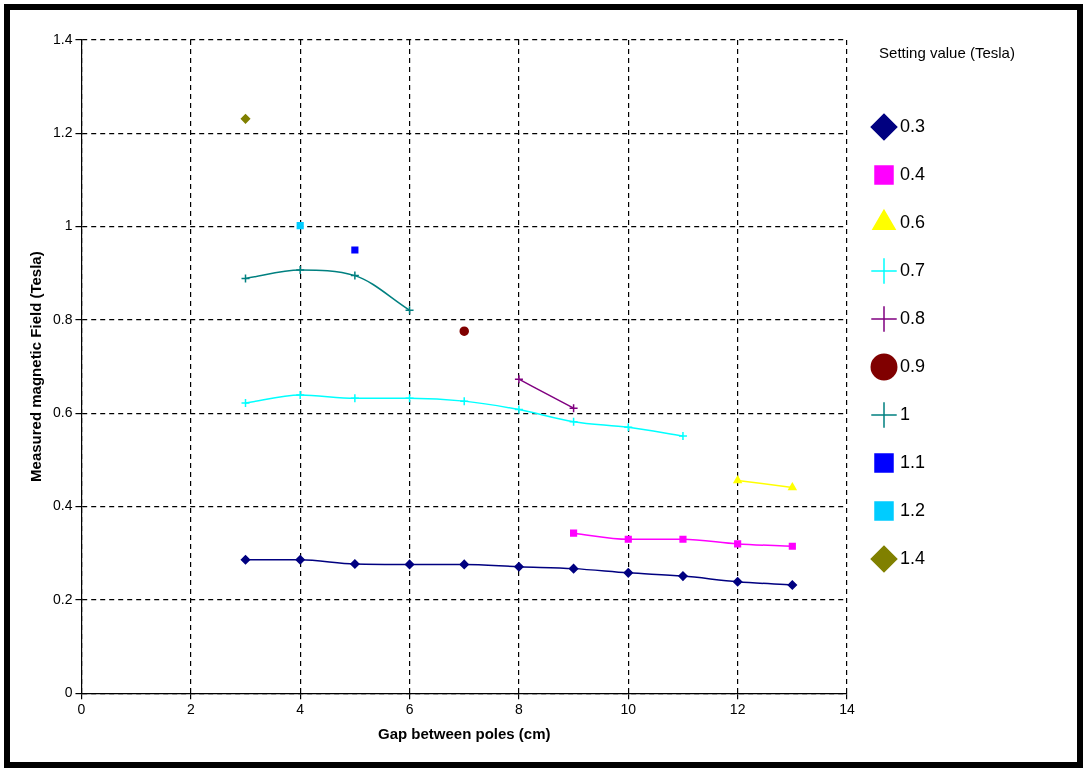  What do you see at coordinates (628, 709) in the screenshot?
I see `x-tick-label: 10` at bounding box center [628, 709].